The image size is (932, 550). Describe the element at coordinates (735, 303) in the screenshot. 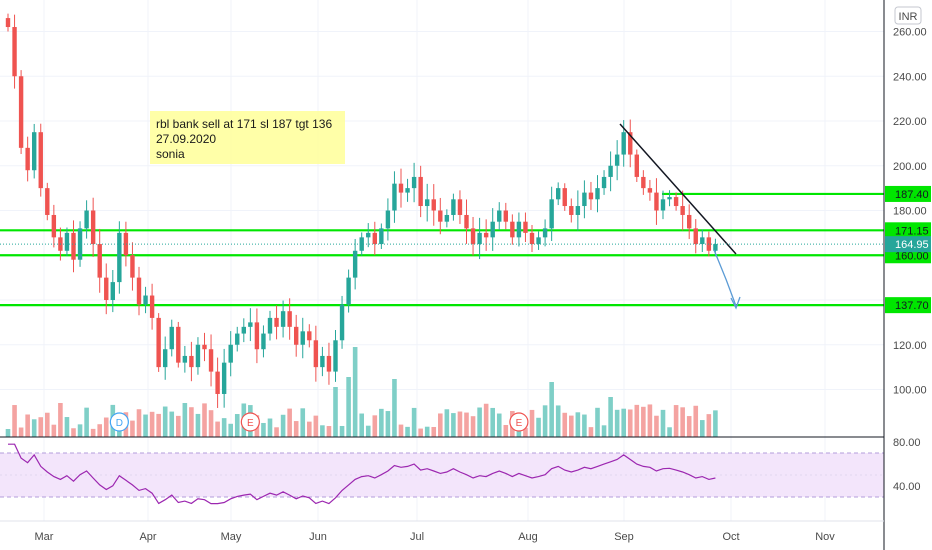

I see `projection-arrow-head` at that location.